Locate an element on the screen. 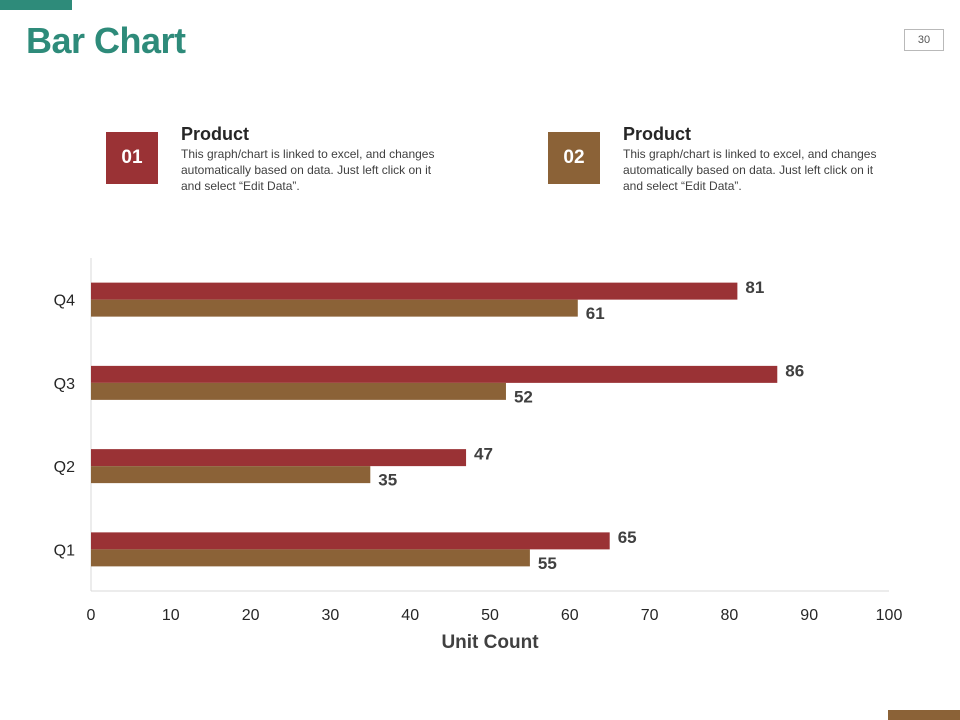  x-tick-label-100: 100 is located at coordinates (889, 615).